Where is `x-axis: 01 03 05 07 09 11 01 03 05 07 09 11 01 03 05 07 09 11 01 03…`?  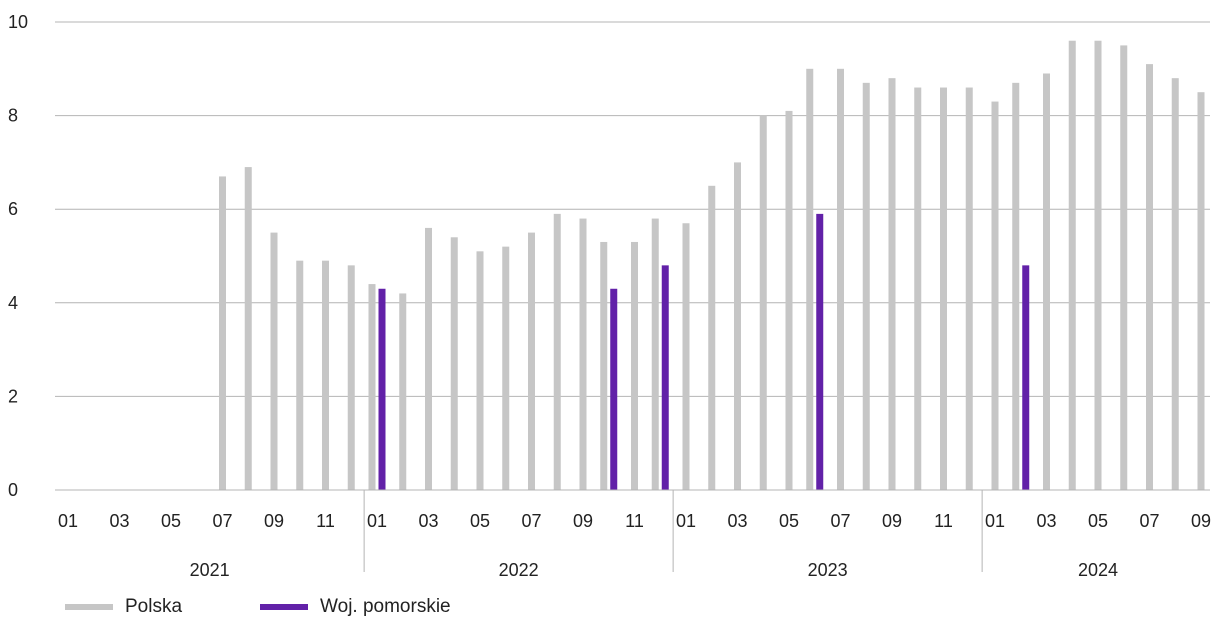 x-axis: 01 03 05 07 09 11 01 03 05 07 09 11 01 03 05 07 09 11 01 03… is located at coordinates (633, 534).